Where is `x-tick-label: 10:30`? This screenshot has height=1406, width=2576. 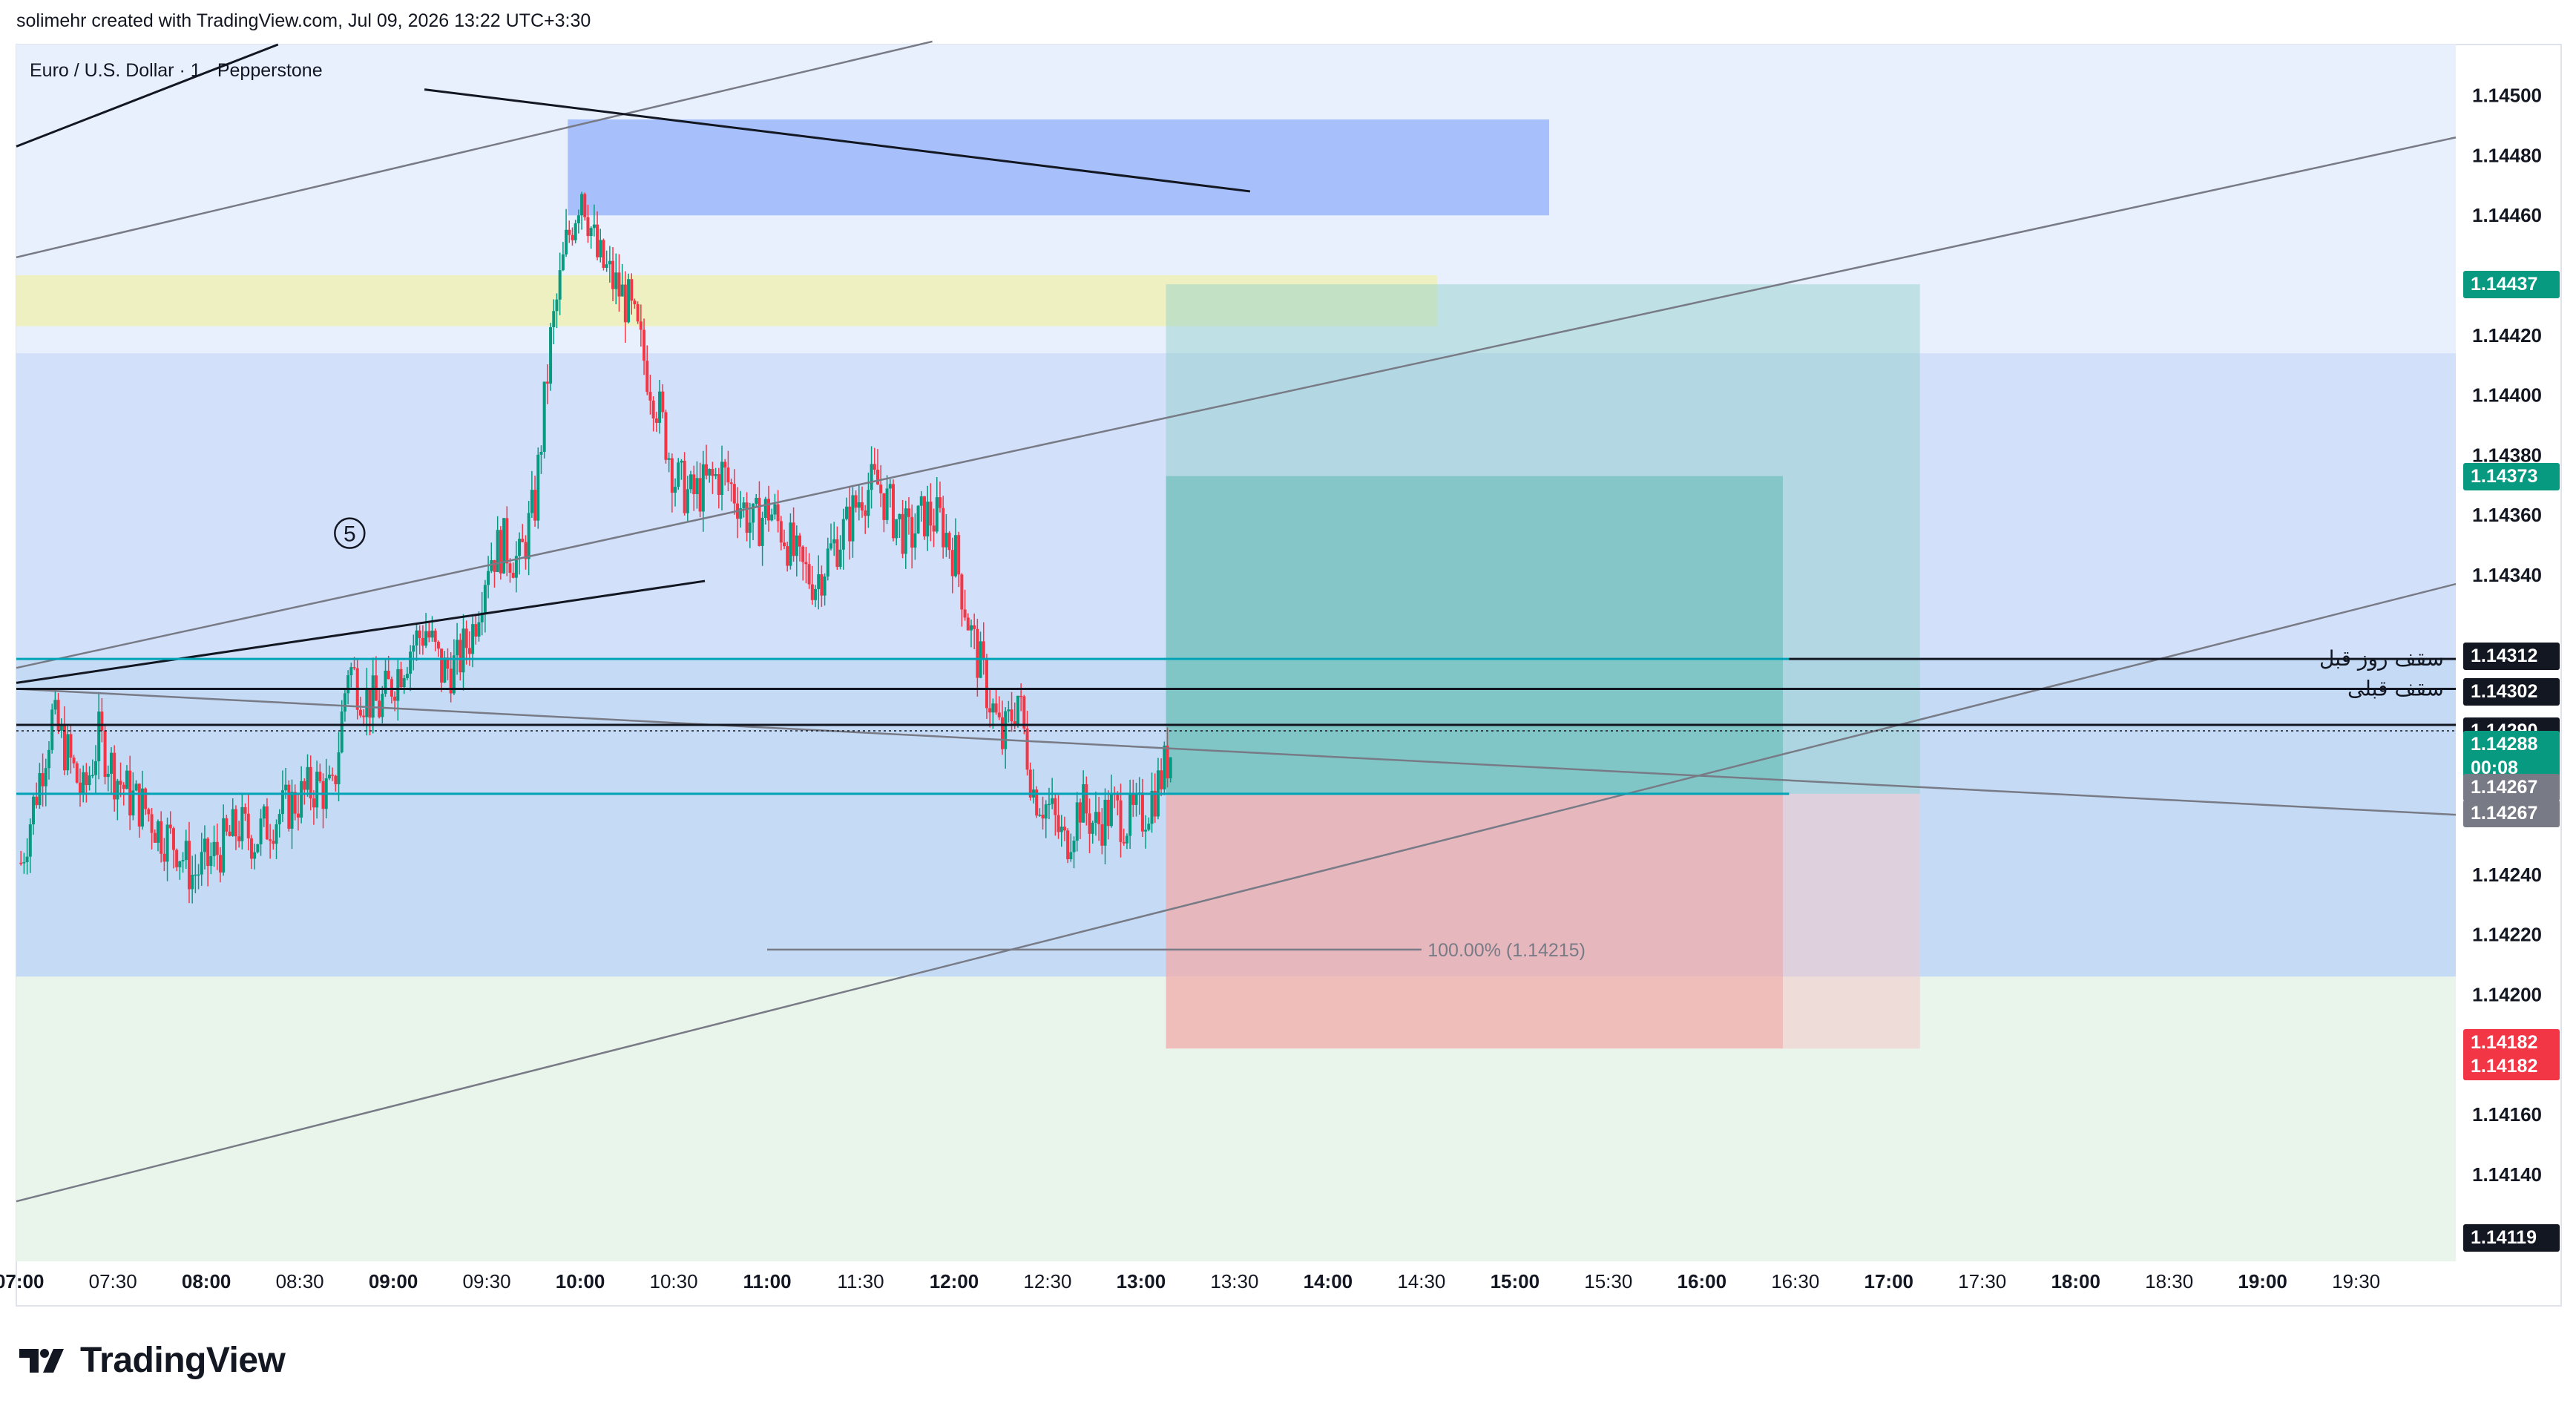 x-tick-label: 10:30 is located at coordinates (673, 1281).